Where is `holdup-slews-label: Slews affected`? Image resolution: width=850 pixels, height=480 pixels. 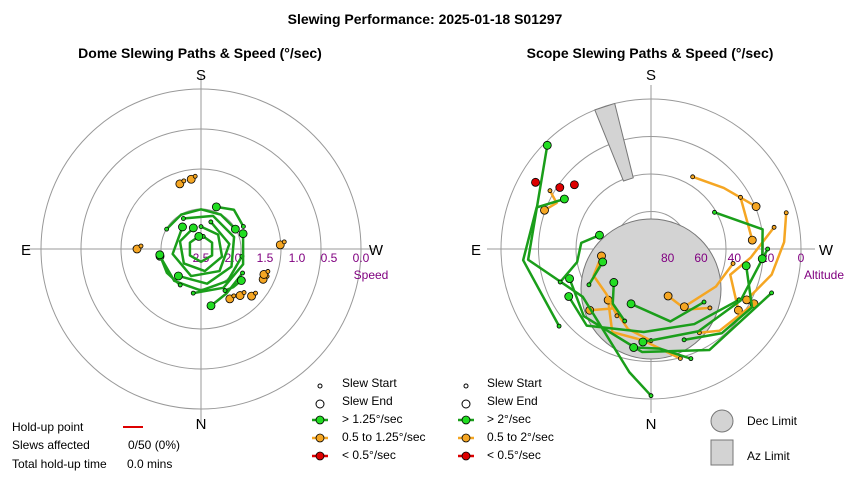
holdup-slews-label: Slews affected is located at coordinates (51, 445).